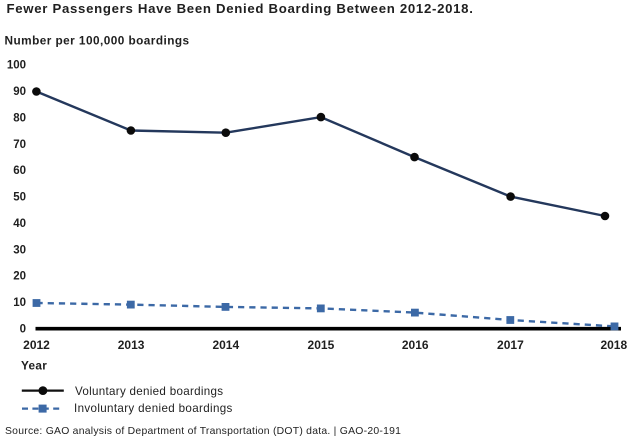 The height and width of the screenshot is (448, 640). Describe the element at coordinates (36, 345) in the screenshot. I see `svg-text: 2012` at that location.